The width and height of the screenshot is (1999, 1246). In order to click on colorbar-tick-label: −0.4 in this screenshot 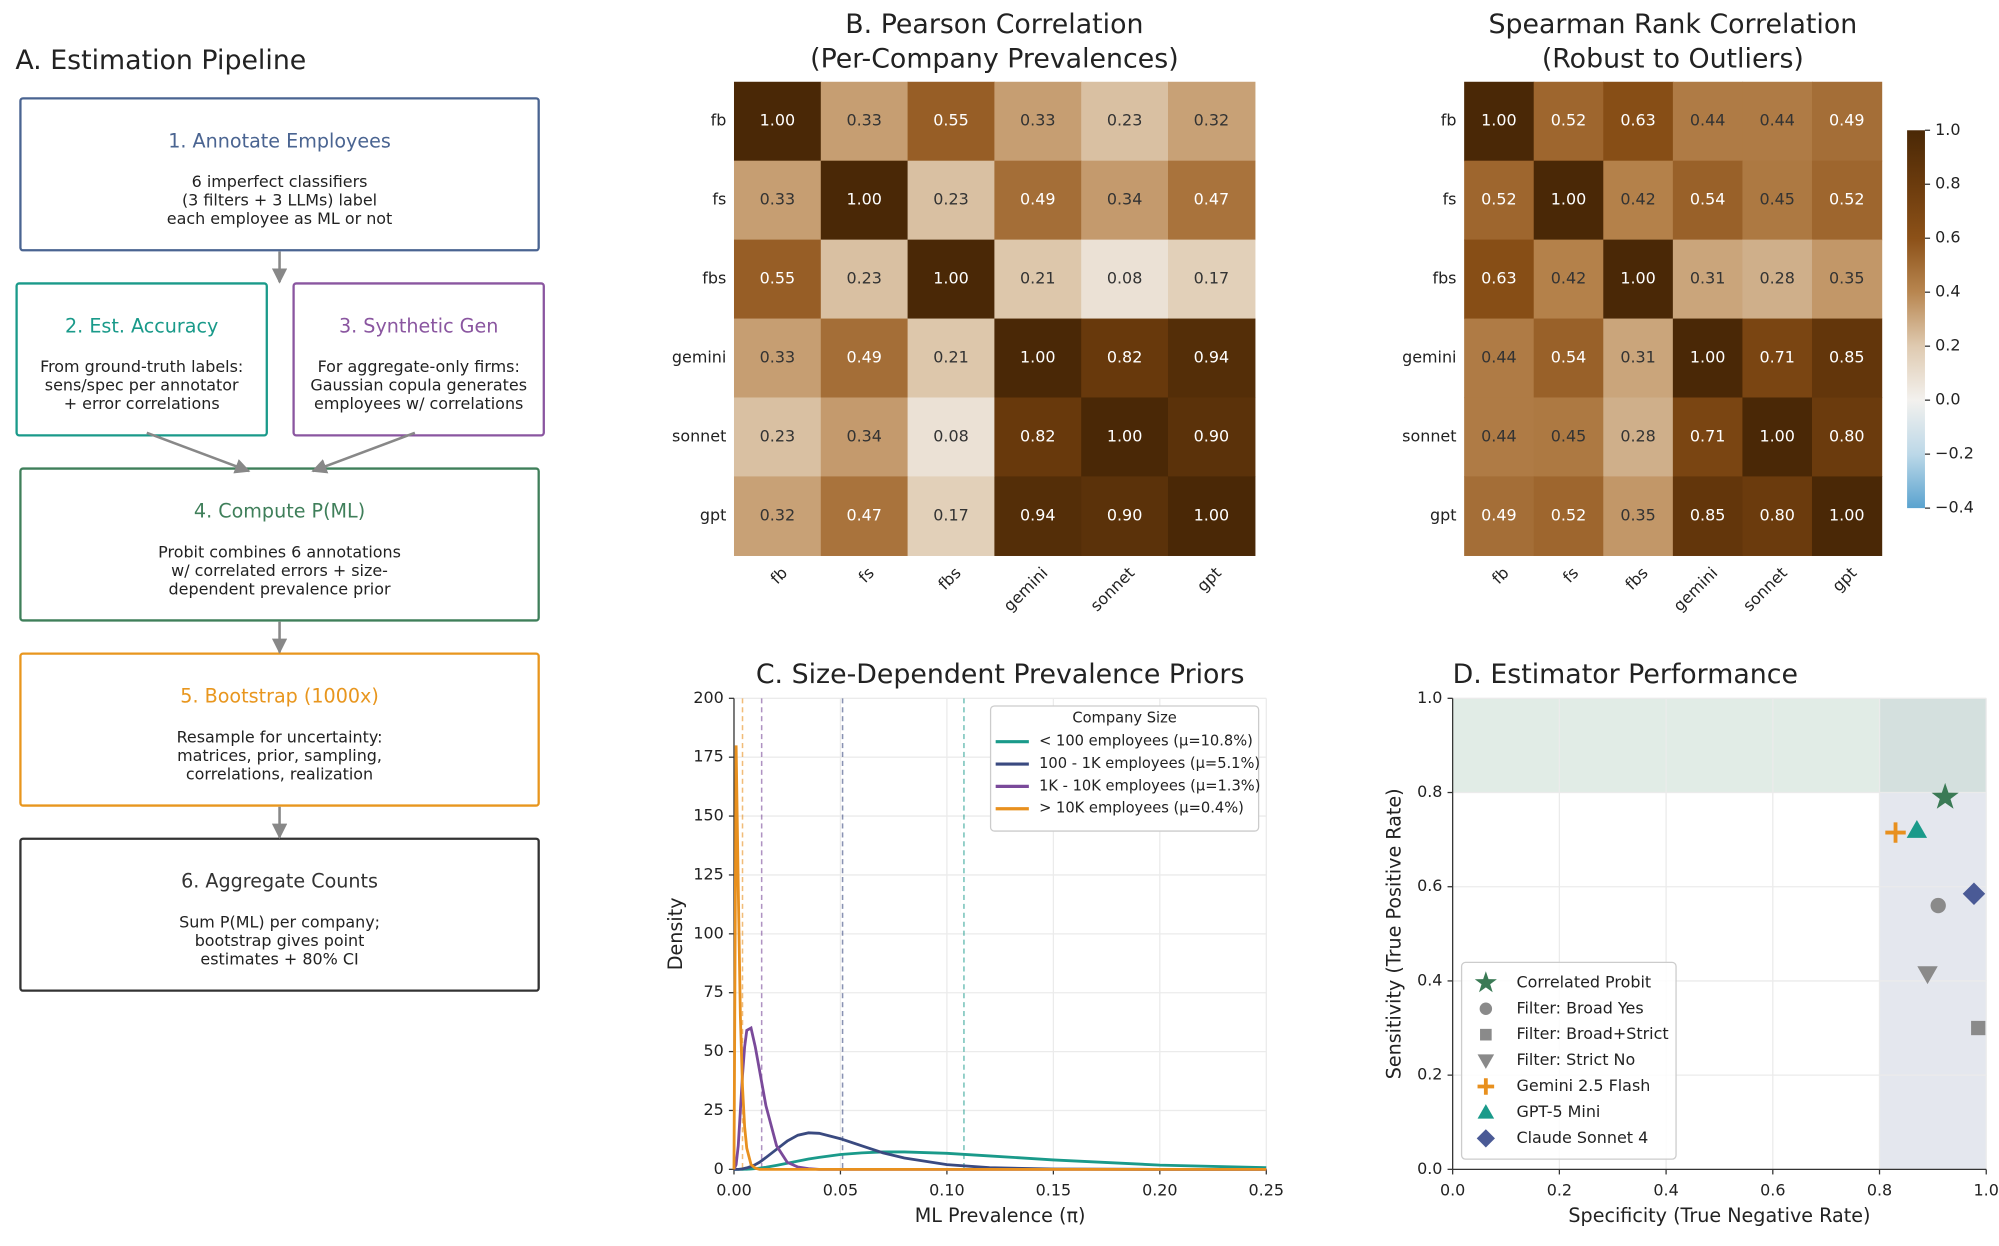, I will do `click(1954, 507)`.